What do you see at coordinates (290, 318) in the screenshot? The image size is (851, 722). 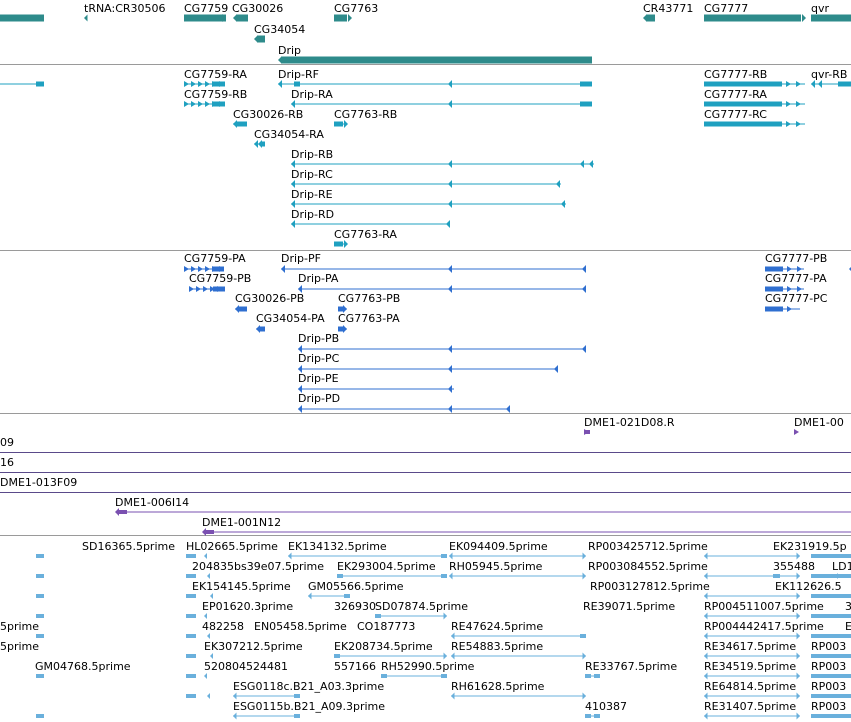 I see `protein-label: CG34054-PA` at bounding box center [290, 318].